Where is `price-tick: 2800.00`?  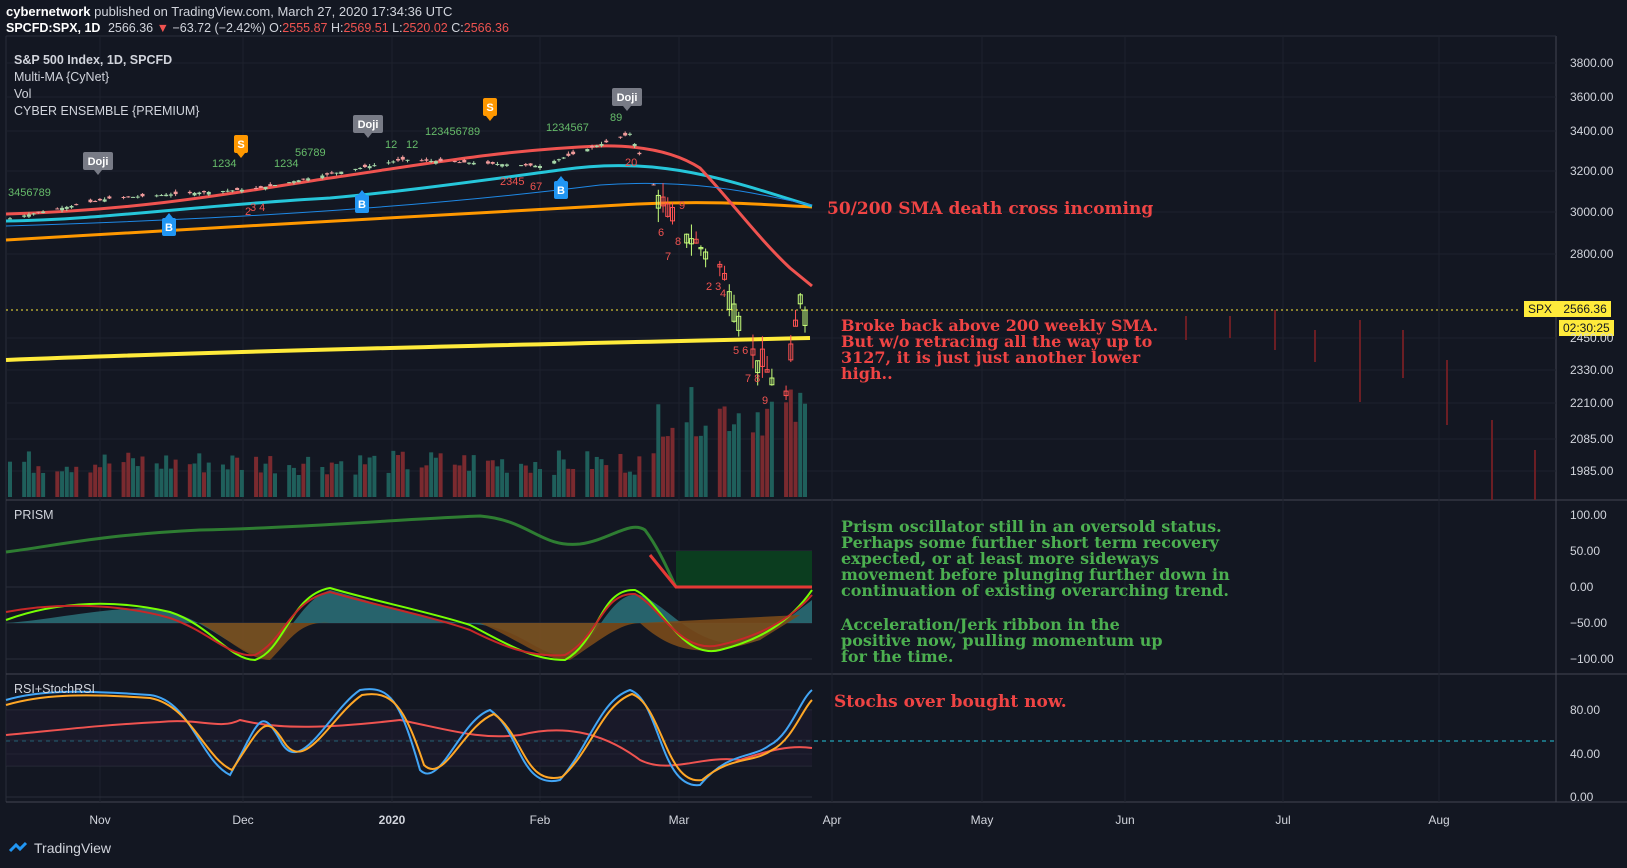
price-tick: 2800.00 is located at coordinates (1592, 254).